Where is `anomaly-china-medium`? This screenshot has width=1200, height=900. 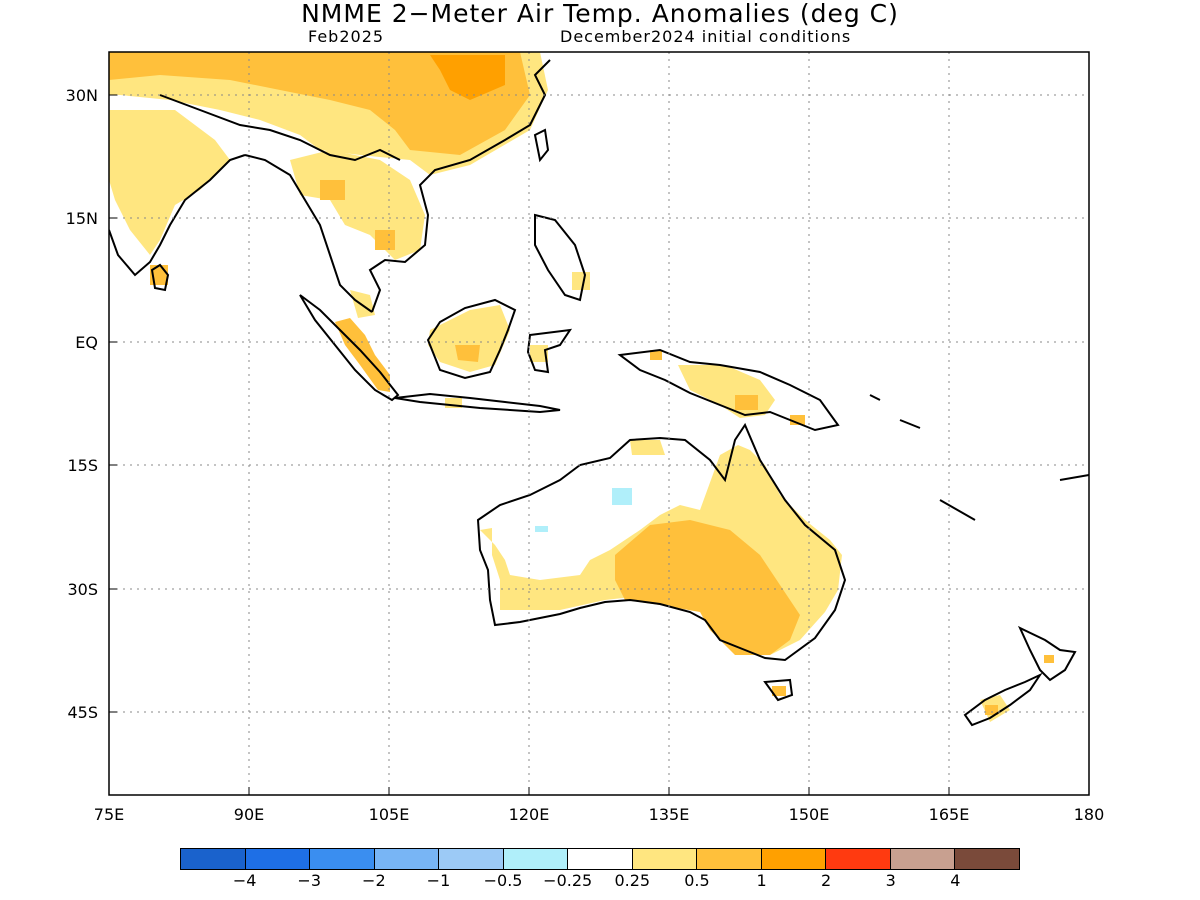 anomaly-china-medium is located at coordinates (319, 103).